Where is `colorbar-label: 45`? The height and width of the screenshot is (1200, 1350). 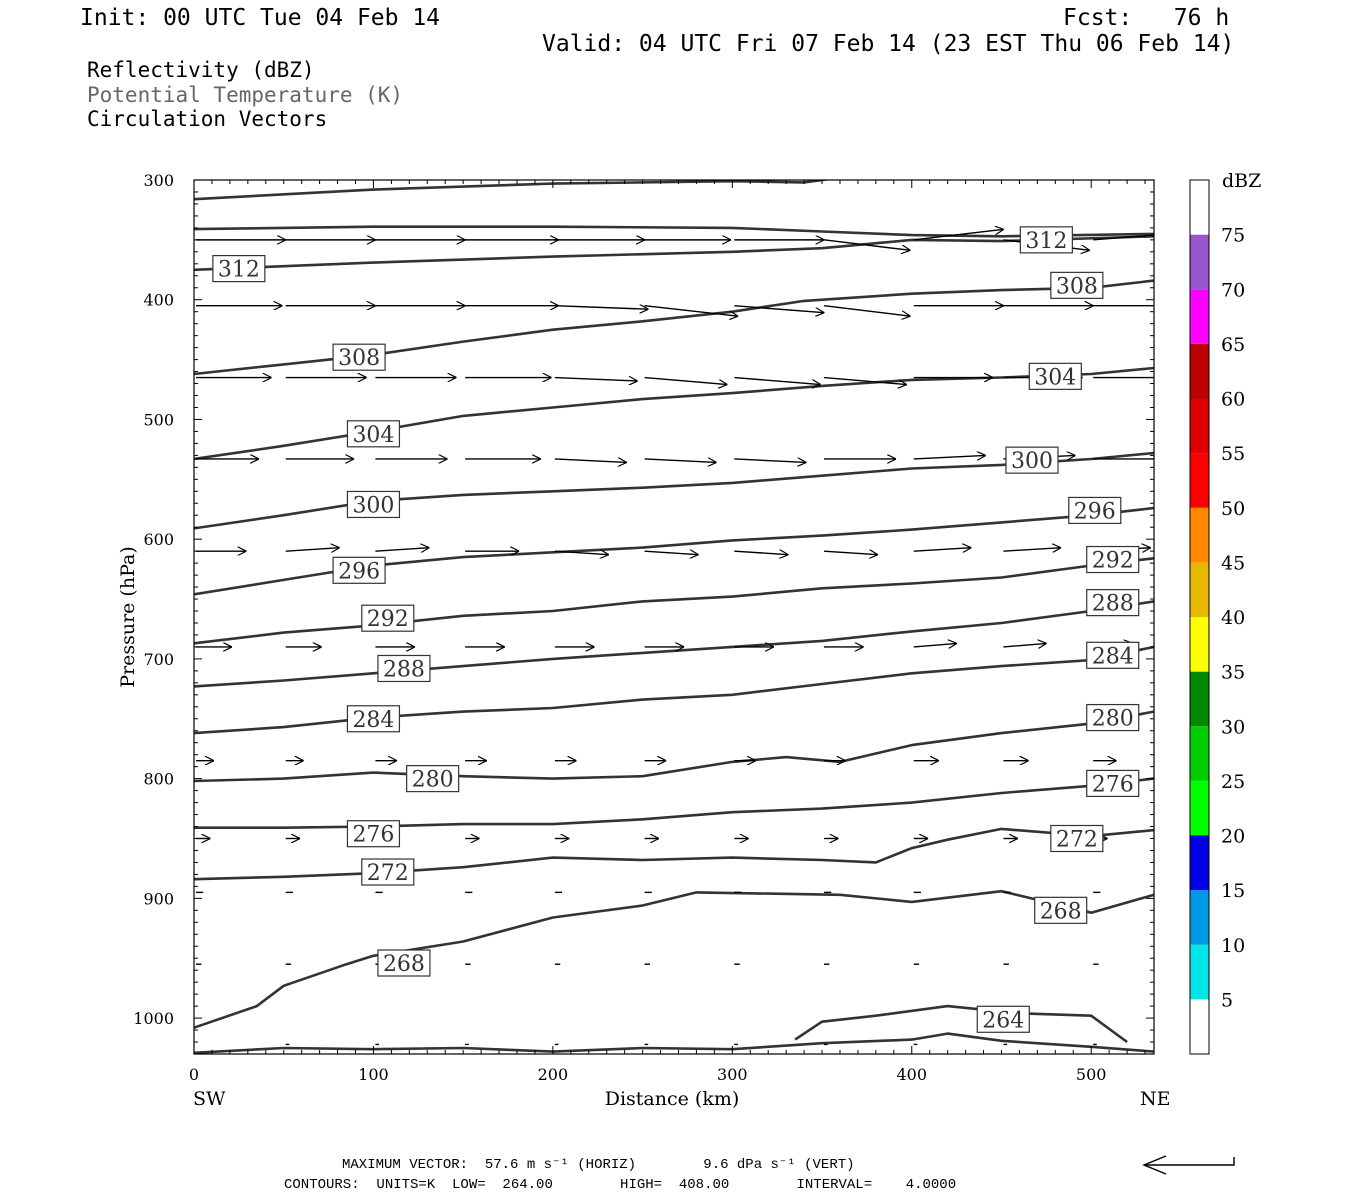
colorbar-label: 45 is located at coordinates (1233, 563).